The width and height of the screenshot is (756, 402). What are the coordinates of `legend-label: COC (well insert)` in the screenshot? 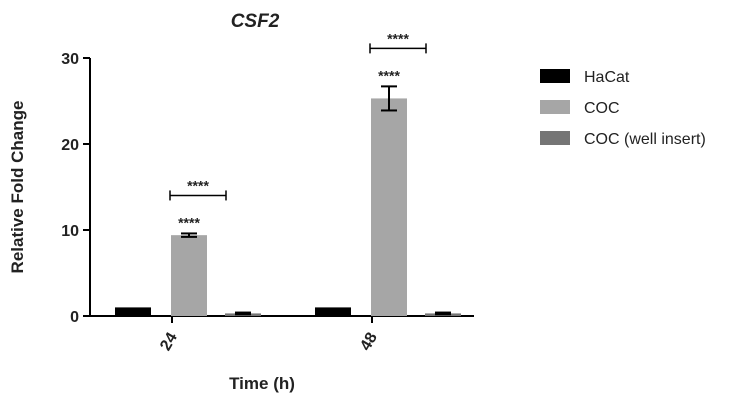 It's located at (645, 139).